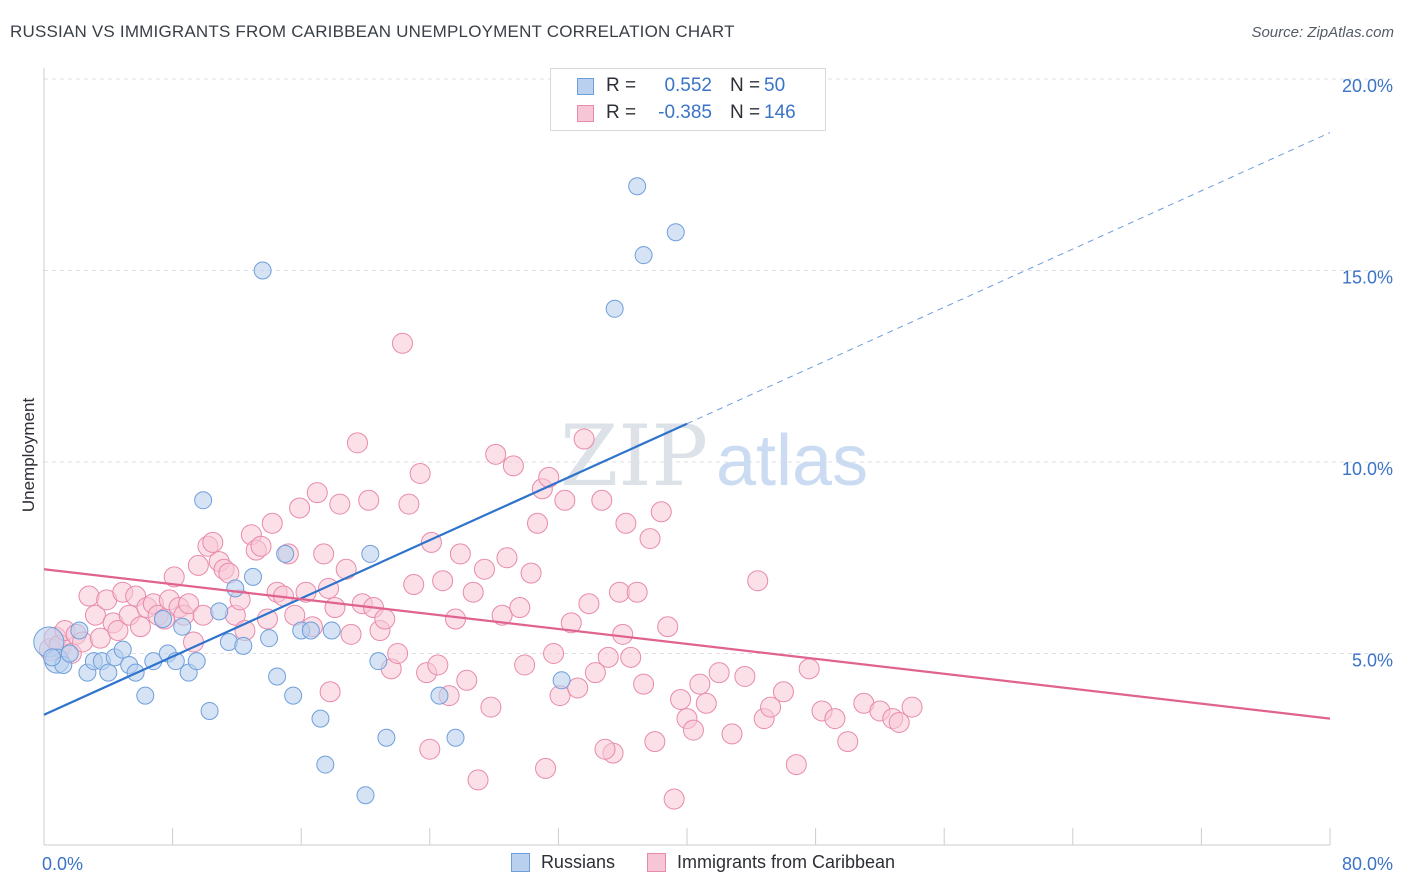 This screenshot has width=1406, height=892. Describe the element at coordinates (1322, 32) in the screenshot. I see `chart-source: Source: ZipAtlas.com` at that location.